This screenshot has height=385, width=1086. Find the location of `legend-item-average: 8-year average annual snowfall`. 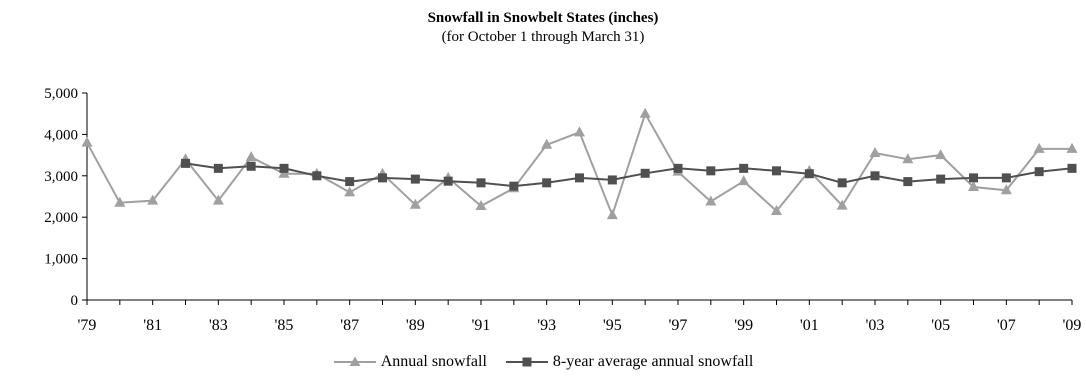

legend-item-average: 8-year average annual snowfall is located at coordinates (629, 362).